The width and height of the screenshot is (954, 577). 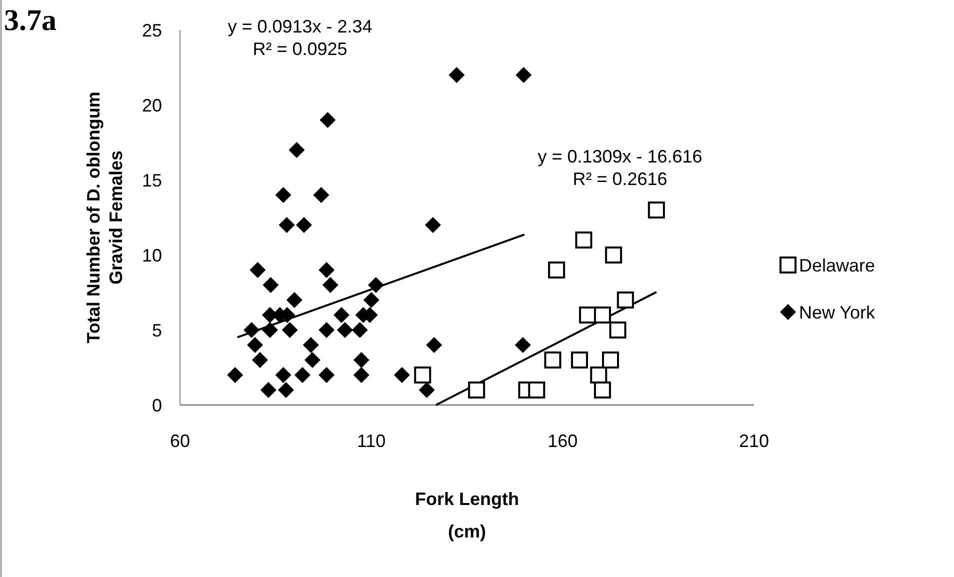 What do you see at coordinates (152, 30) in the screenshot?
I see `y-tick-label: 25` at bounding box center [152, 30].